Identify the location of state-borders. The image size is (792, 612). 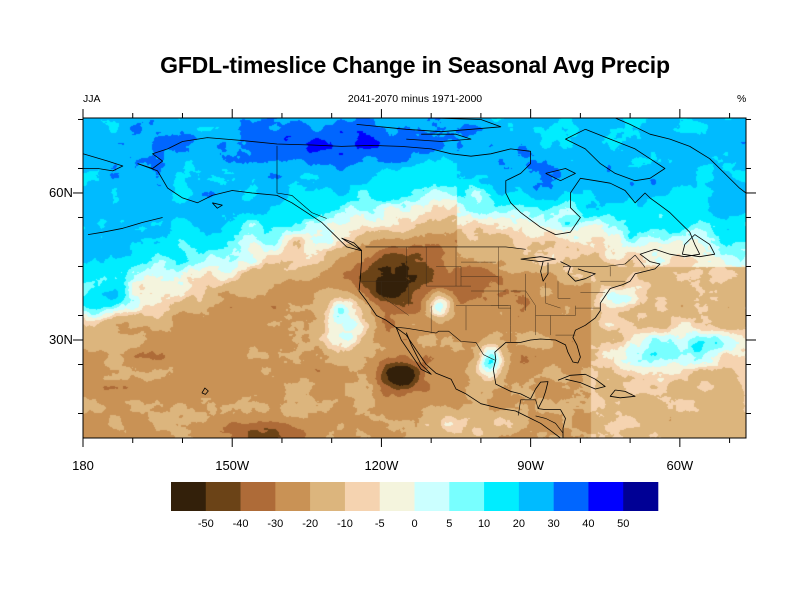
(493, 294).